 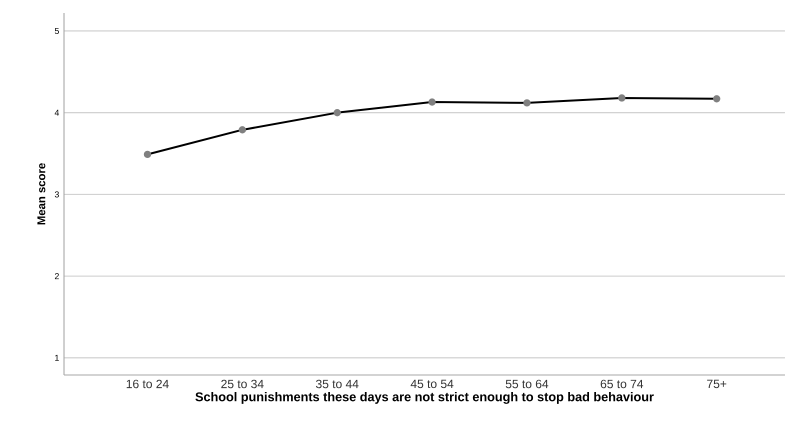 I want to click on x-tick-label: 35 to 44, so click(x=337, y=384).